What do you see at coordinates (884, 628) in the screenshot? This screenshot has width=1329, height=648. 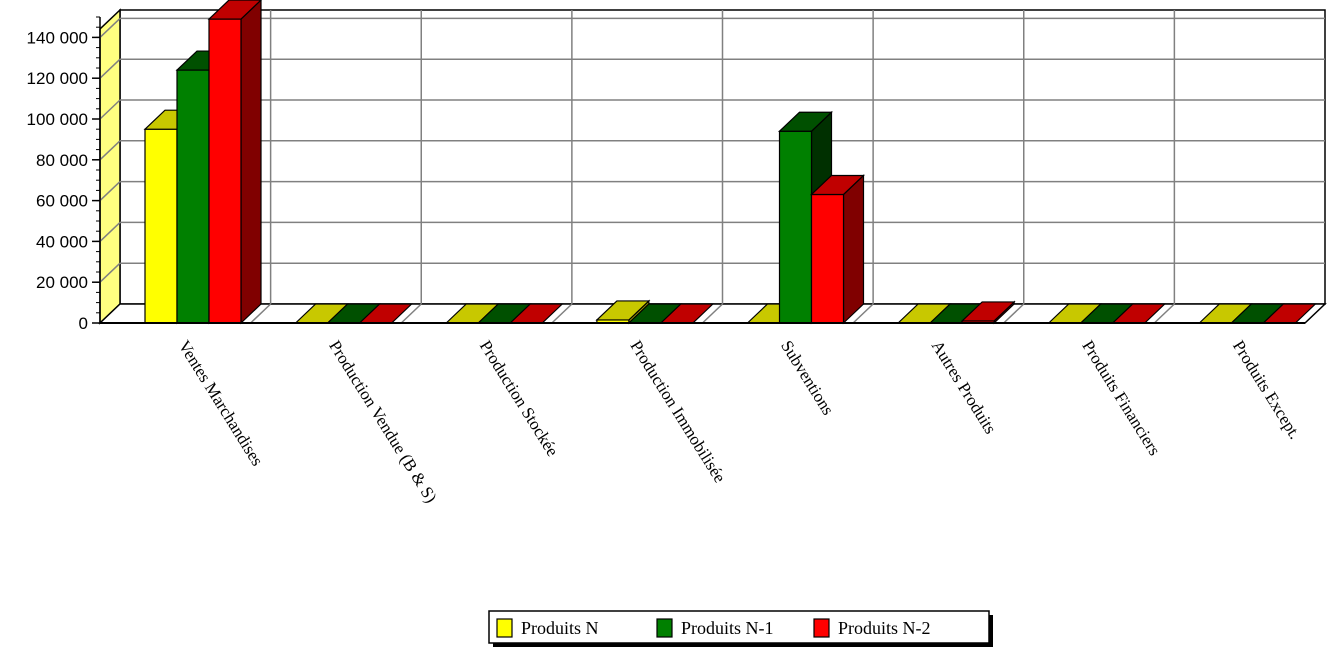 I see `legend-label: Produits N-2` at bounding box center [884, 628].